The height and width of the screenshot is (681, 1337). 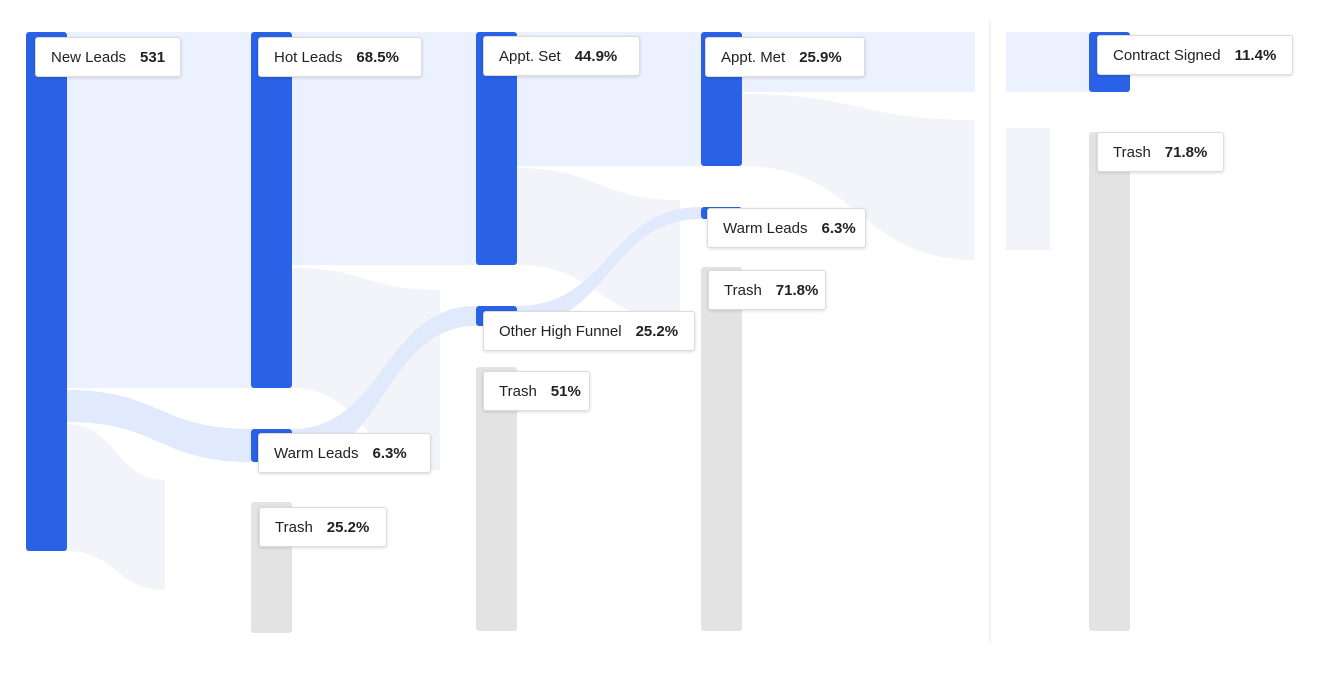 I want to click on node-name: Appt. Met, so click(x=753, y=57).